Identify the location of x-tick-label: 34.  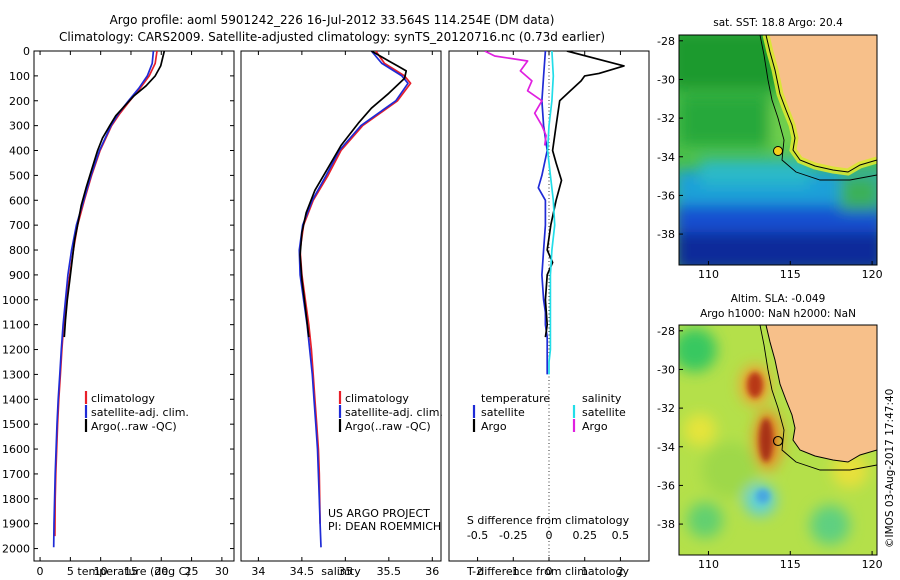
(258, 571).